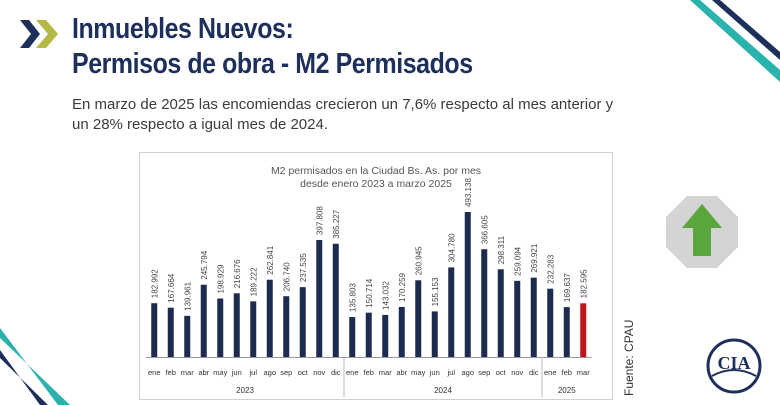  Describe the element at coordinates (435, 291) in the screenshot. I see `data-label: 155.153` at that location.